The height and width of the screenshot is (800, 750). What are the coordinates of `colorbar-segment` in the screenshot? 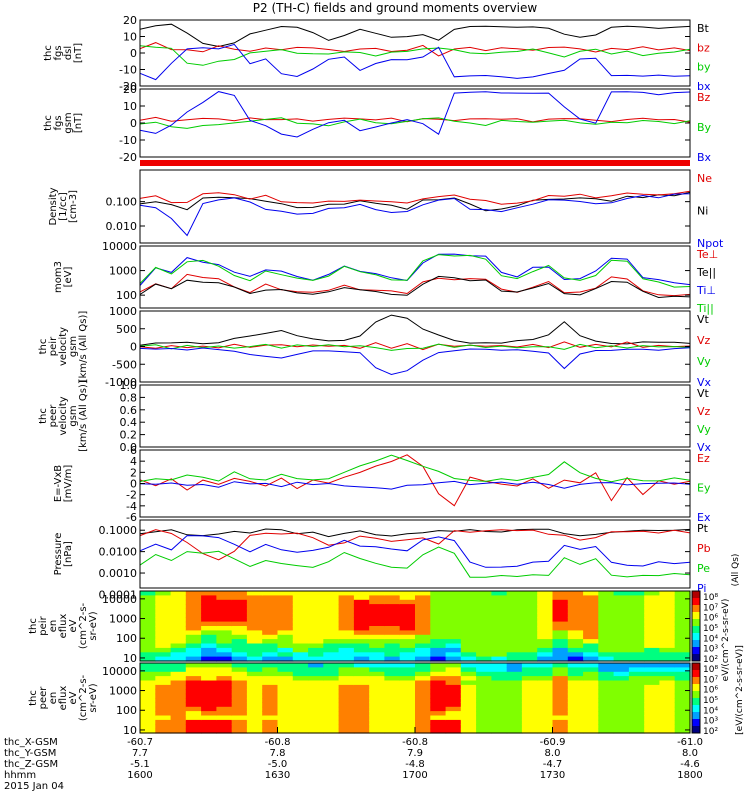 It's located at (696, 730).